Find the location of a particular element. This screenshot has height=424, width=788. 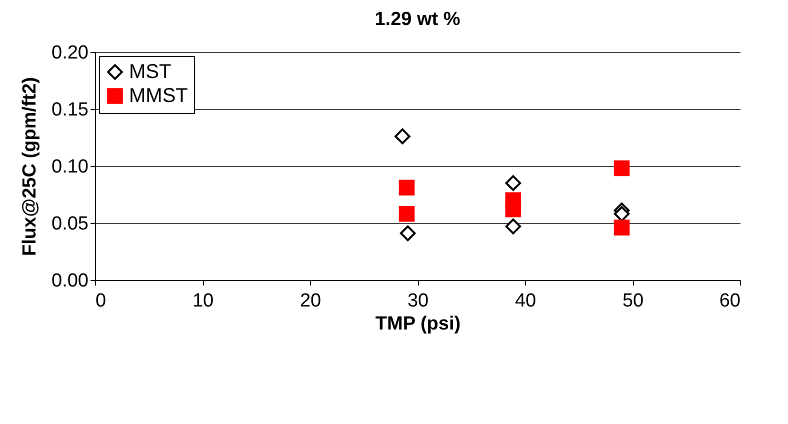

y-axis-title: Flux@25C (gpm/ft2) is located at coordinates (30, 166).